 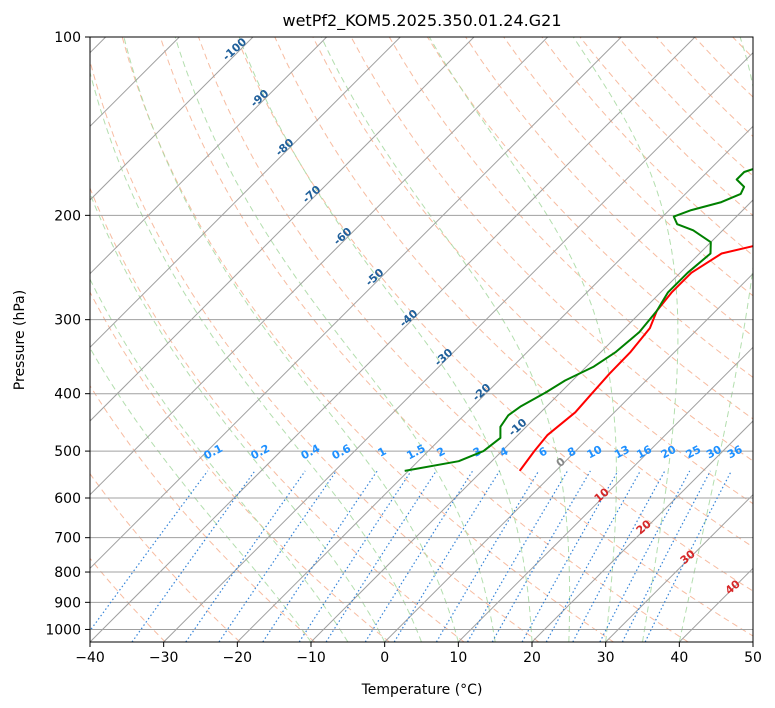 I want to click on moist-adiabat-label: 20, so click(x=644, y=527).